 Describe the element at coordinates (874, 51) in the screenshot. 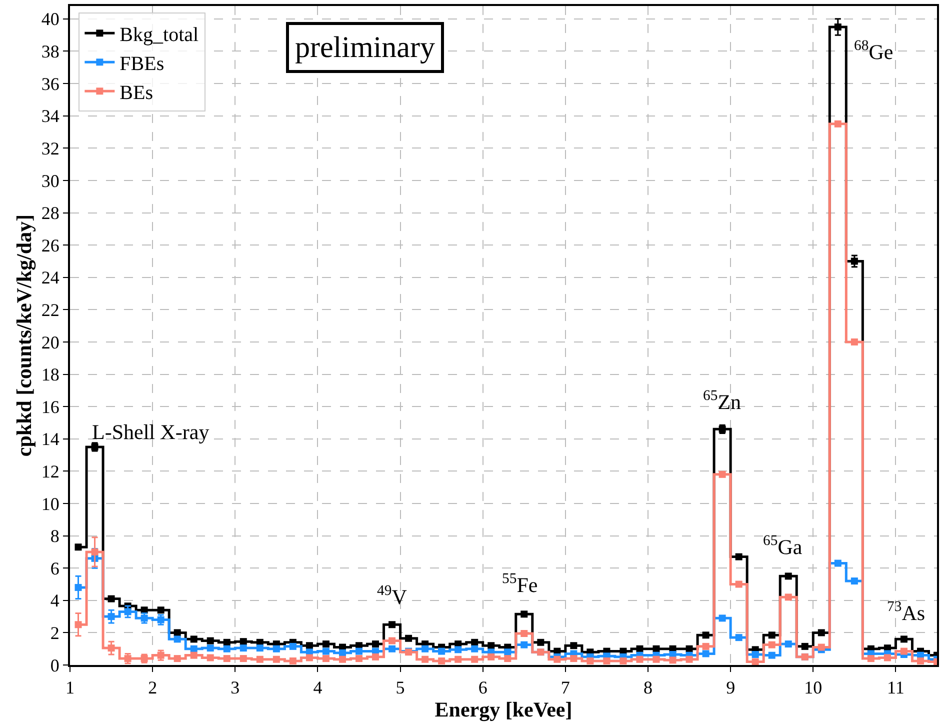

I see `annotation: $^{68}$Ge` at that location.